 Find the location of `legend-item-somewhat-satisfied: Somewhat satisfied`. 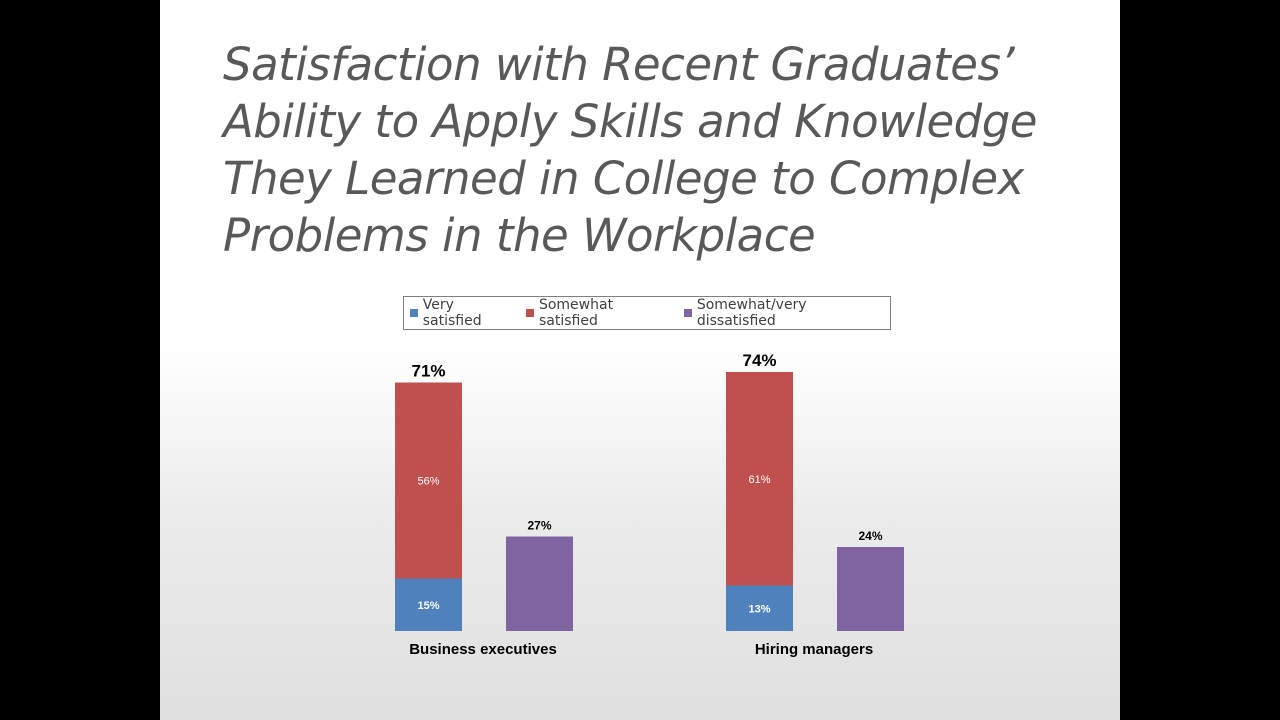

legend-item-somewhat-satisfied: Somewhat satisfied is located at coordinates (599, 313).